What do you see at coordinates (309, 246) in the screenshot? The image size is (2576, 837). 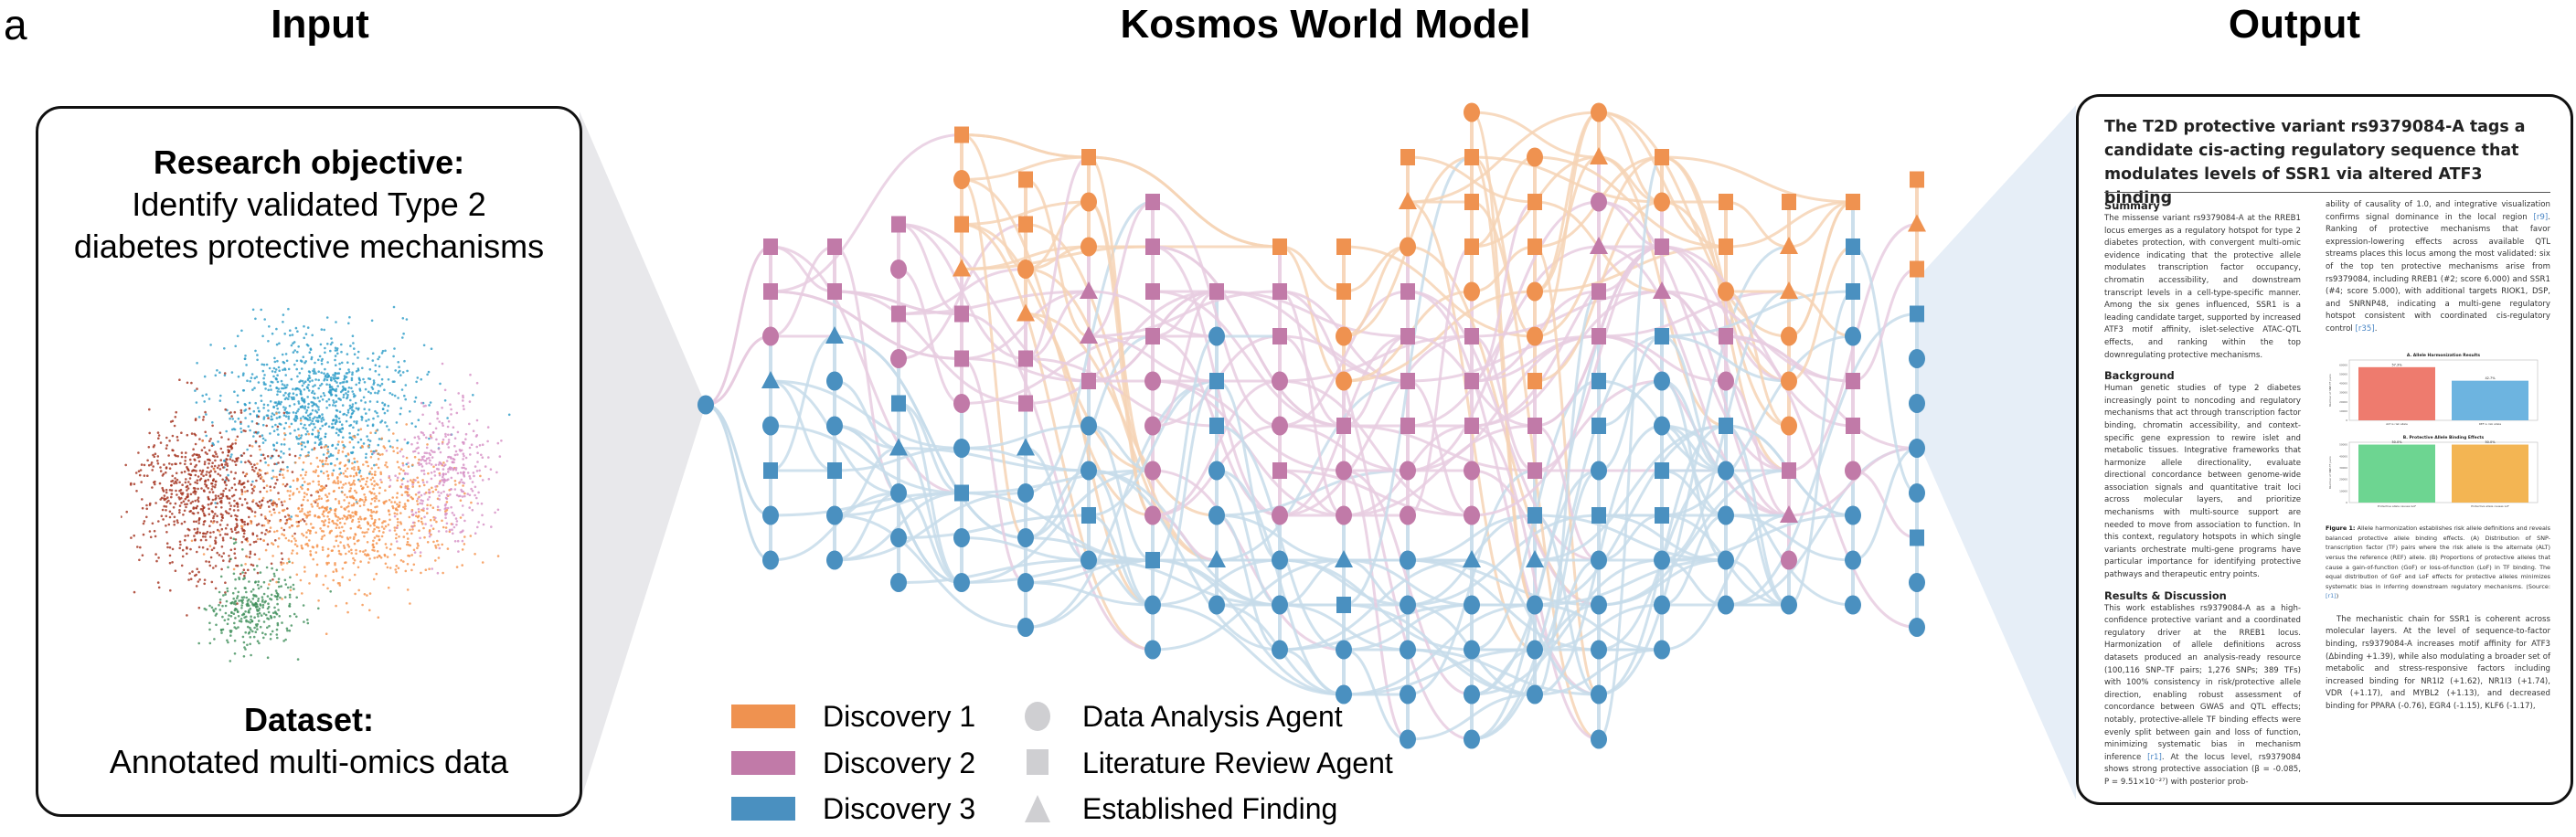 I see `objective-line-2: diabetes protective mechanisms` at bounding box center [309, 246].